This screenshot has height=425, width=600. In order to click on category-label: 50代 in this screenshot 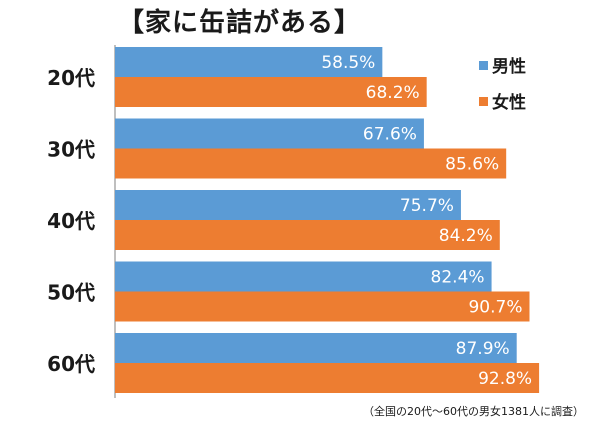, I will do `click(71, 293)`.